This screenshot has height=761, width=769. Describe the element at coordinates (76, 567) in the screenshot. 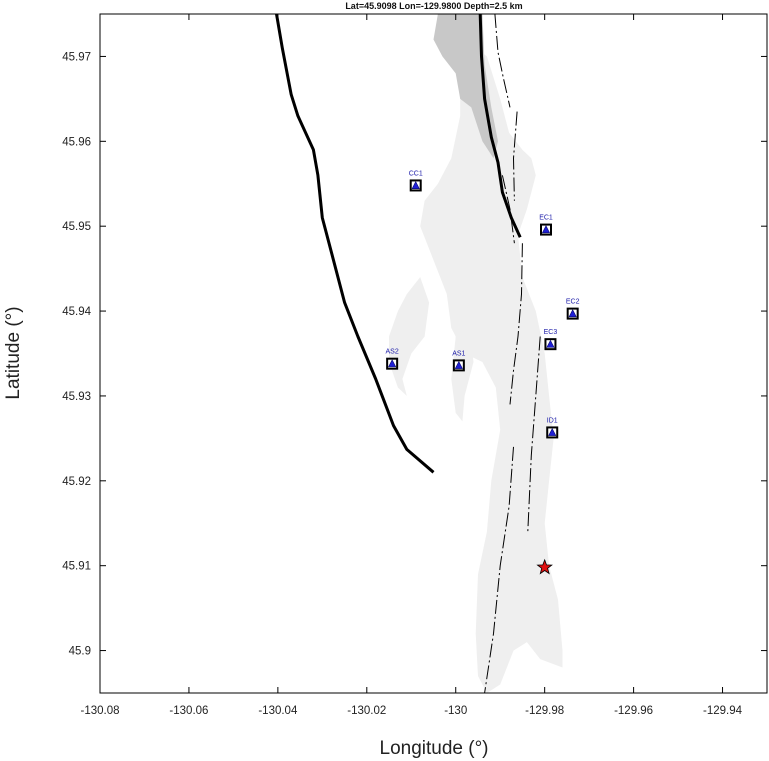

I see `y-tick-label: 45.91` at that location.